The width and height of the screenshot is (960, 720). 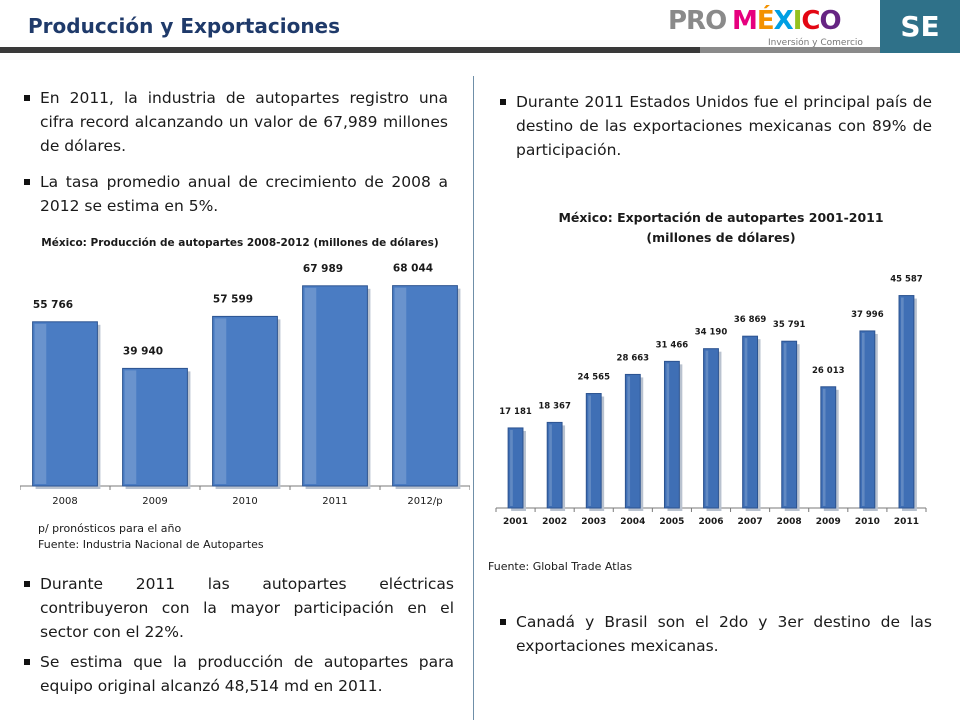 I want to click on bar-2005, so click(x=671, y=434).